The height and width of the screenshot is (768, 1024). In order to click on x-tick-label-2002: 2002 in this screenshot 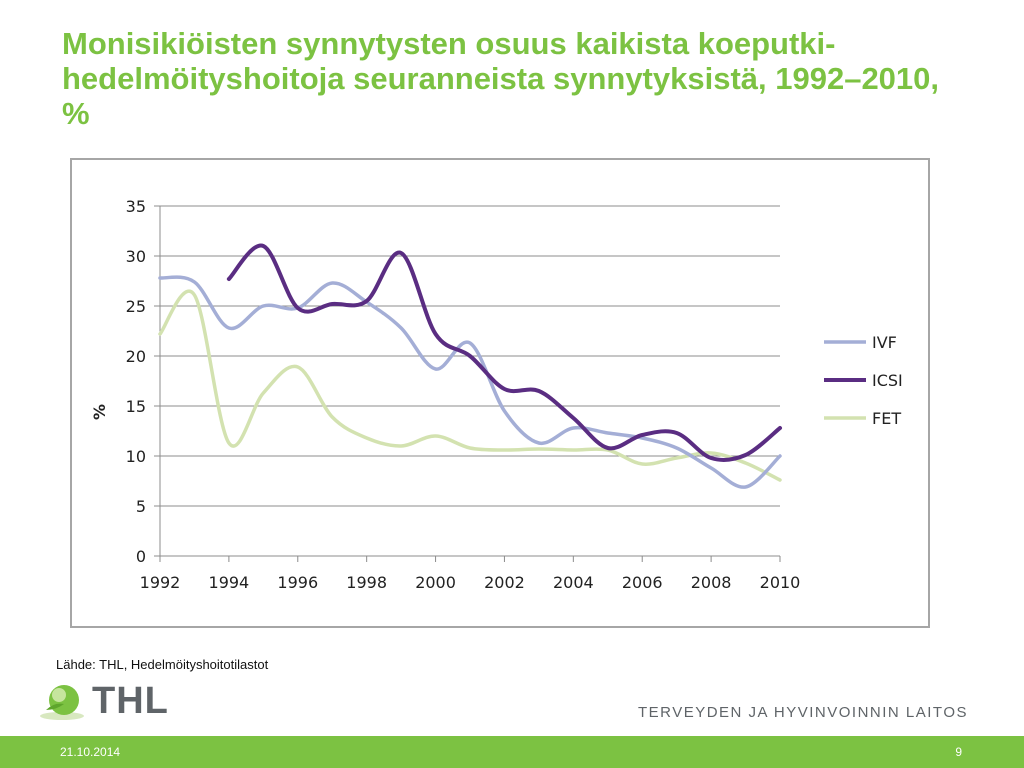, I will do `click(504, 582)`.